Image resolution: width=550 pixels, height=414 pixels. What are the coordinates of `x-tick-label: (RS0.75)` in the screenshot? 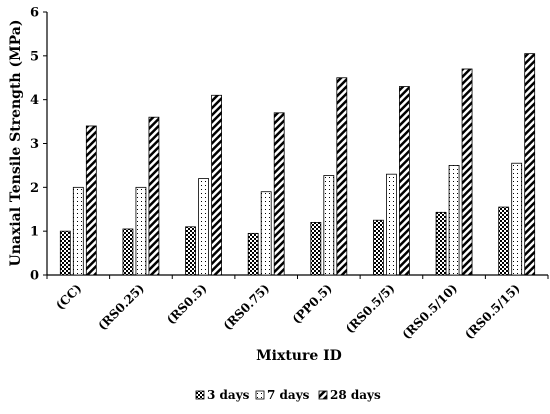 It's located at (247, 307).